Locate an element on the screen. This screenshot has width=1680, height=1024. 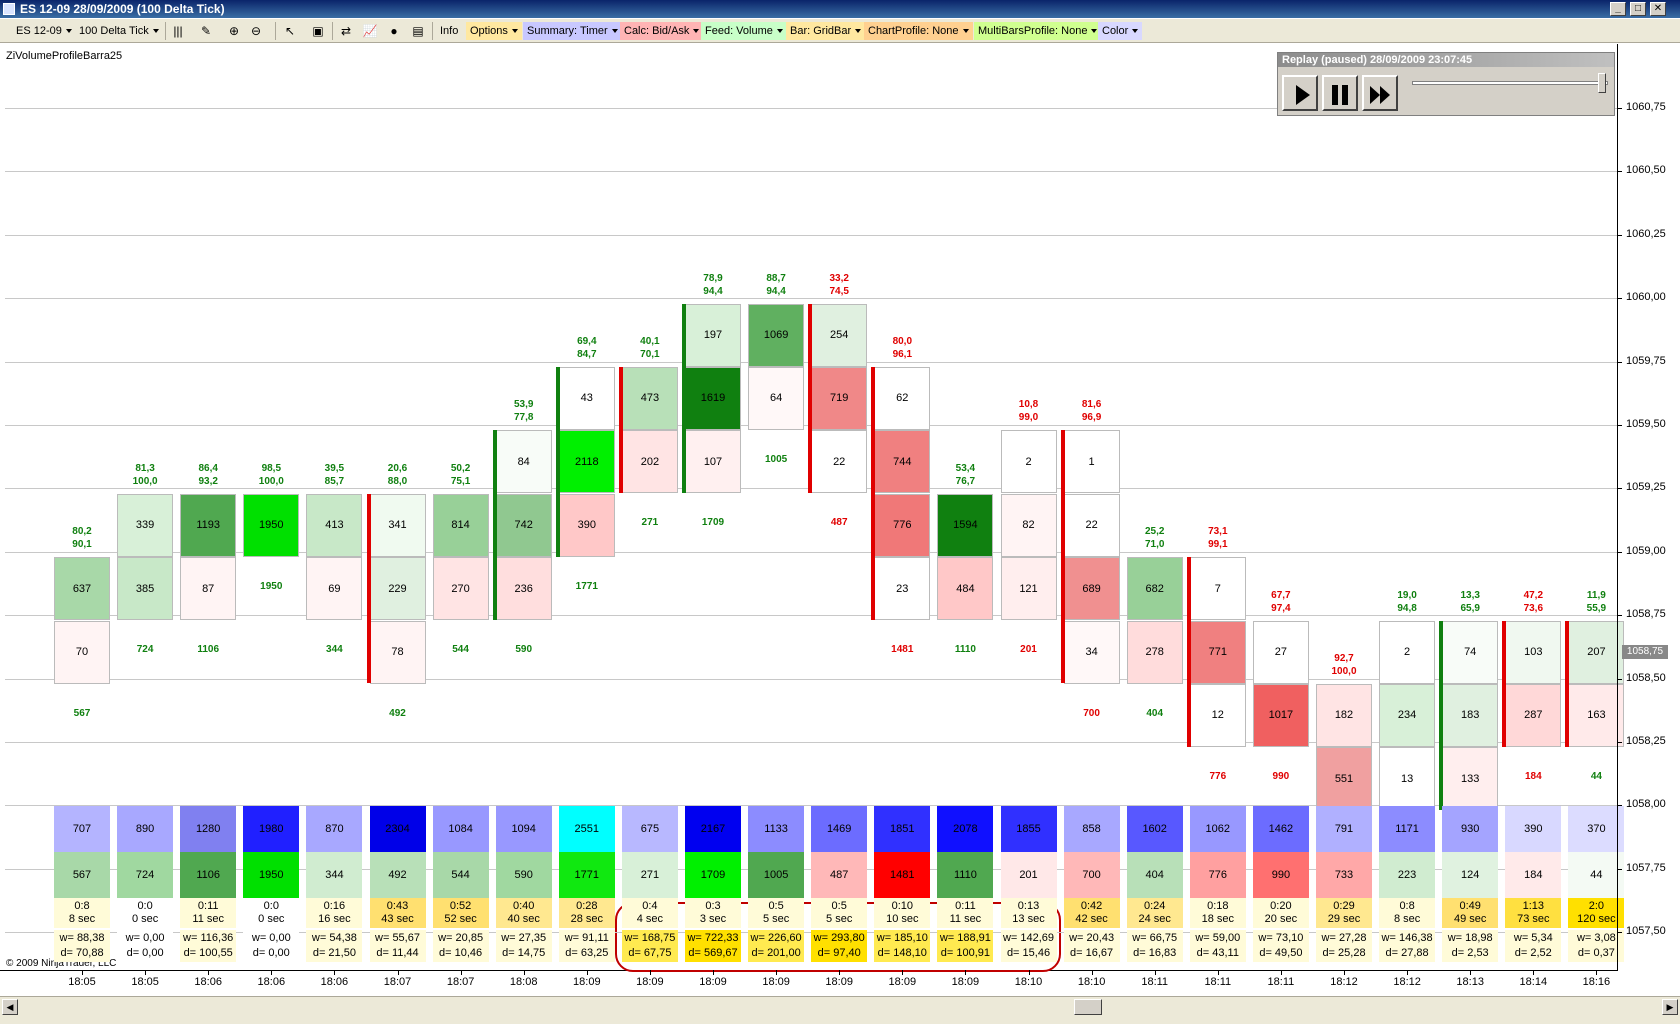
volume-box: 1171 is located at coordinates (1407, 829).